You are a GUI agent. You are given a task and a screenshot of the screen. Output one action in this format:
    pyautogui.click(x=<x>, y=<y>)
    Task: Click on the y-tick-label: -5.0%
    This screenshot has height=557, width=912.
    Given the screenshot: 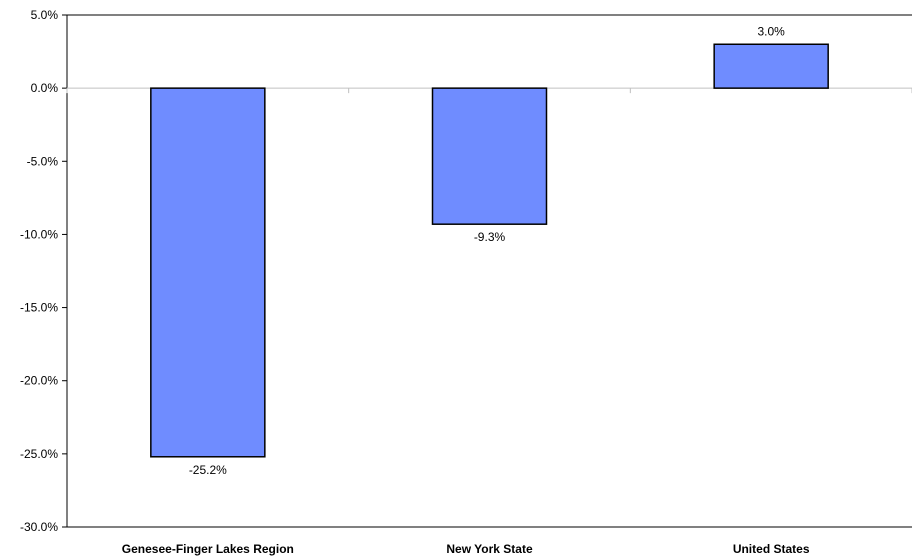 What is the action you would take?
    pyautogui.click(x=43, y=161)
    